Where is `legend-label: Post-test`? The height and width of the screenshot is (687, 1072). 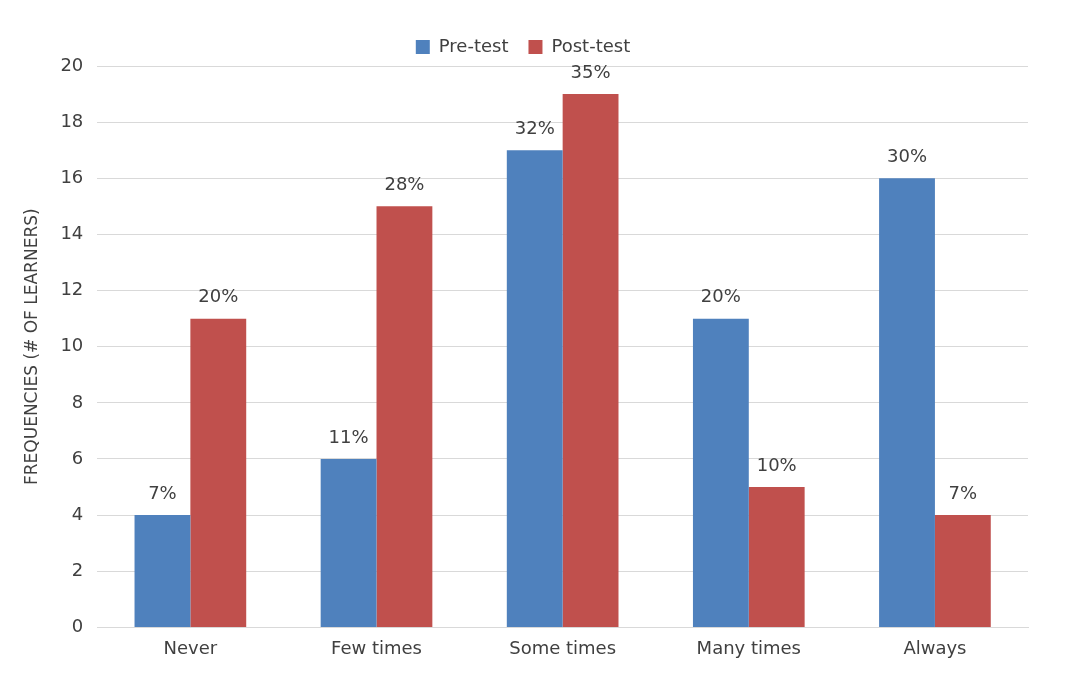 legend-label: Post-test is located at coordinates (591, 45).